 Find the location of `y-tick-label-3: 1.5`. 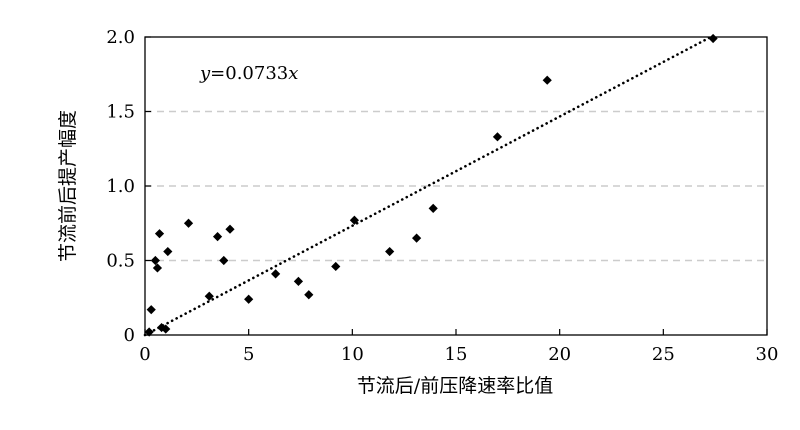

y-tick-label-3: 1.5 is located at coordinates (120, 112).